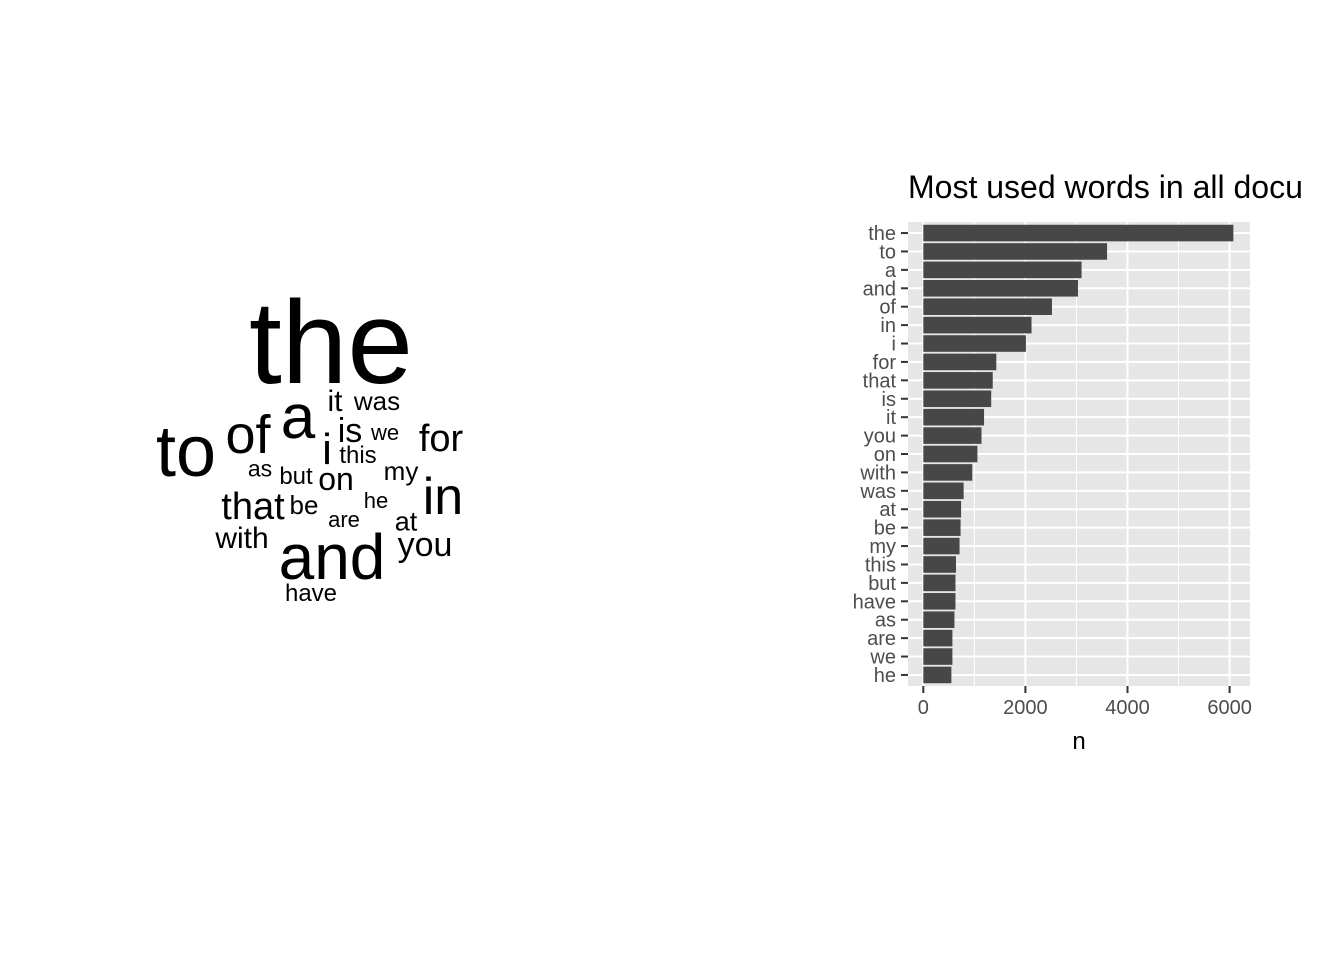  What do you see at coordinates (880, 437) in the screenshot?
I see `y-tick-label-you: you` at bounding box center [880, 437].